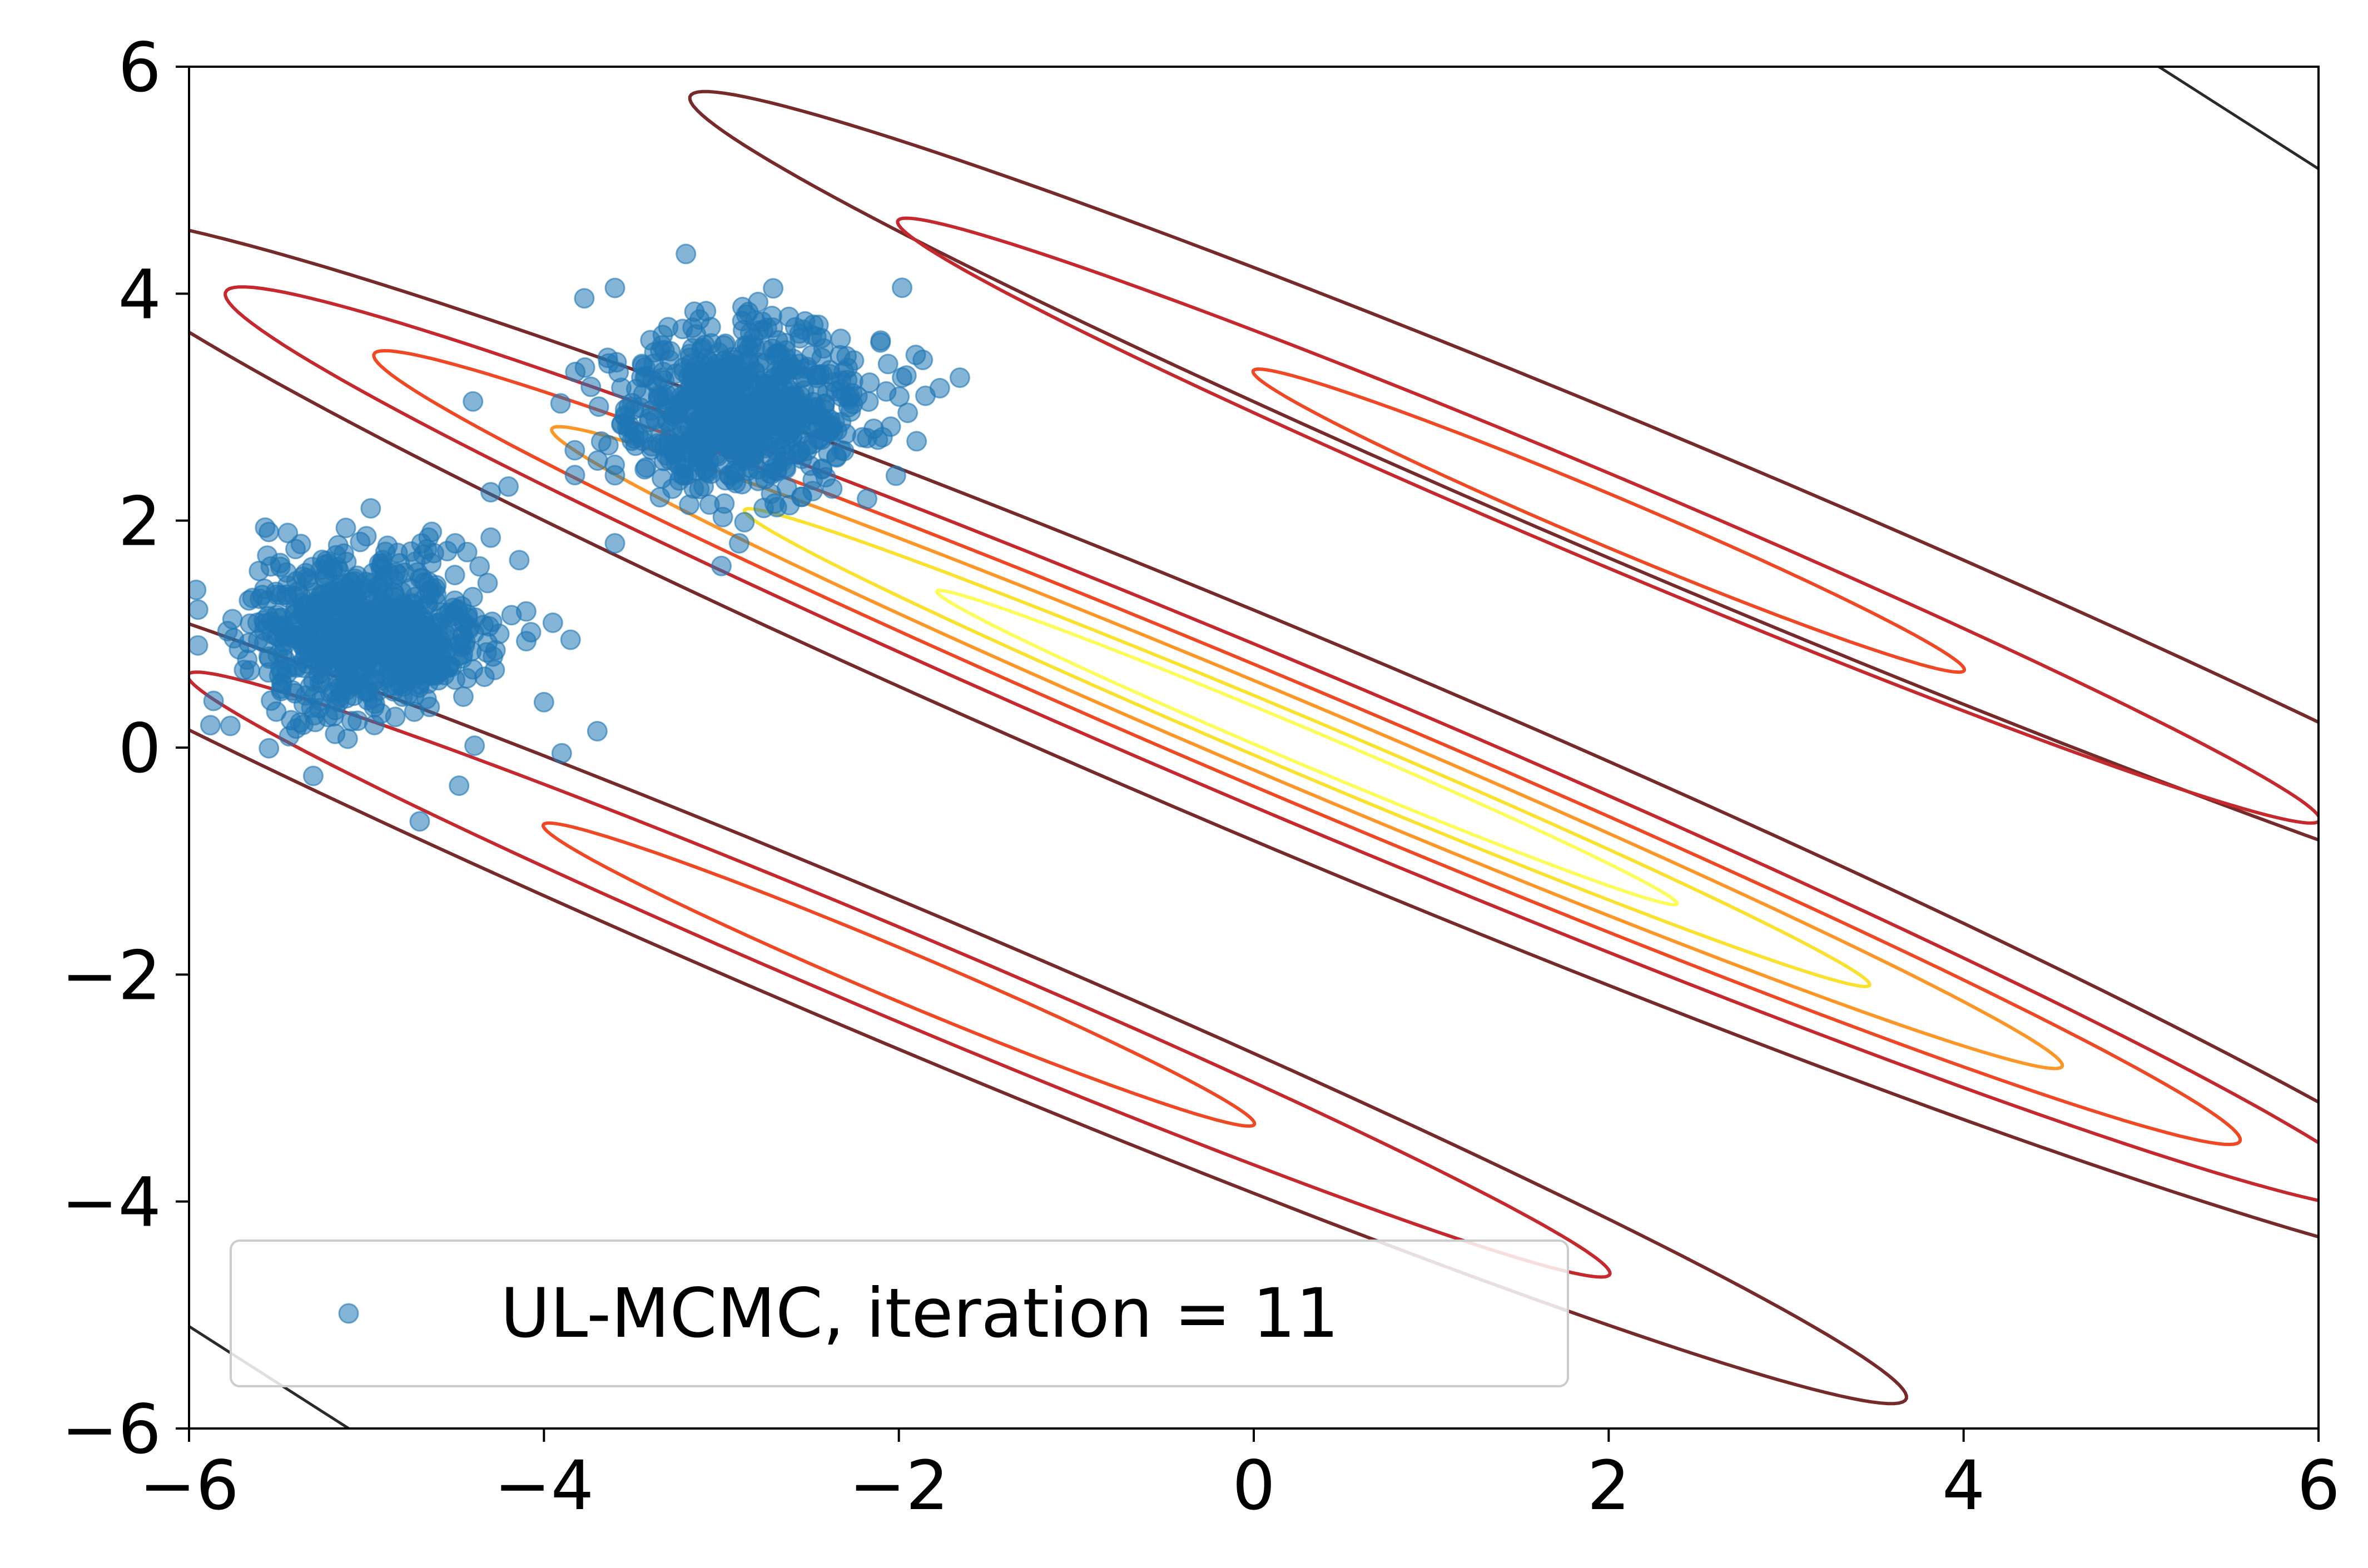 Image resolution: width=2368 pixels, height=1568 pixels. I want to click on x-tick-label: −6, so click(189, 1485).